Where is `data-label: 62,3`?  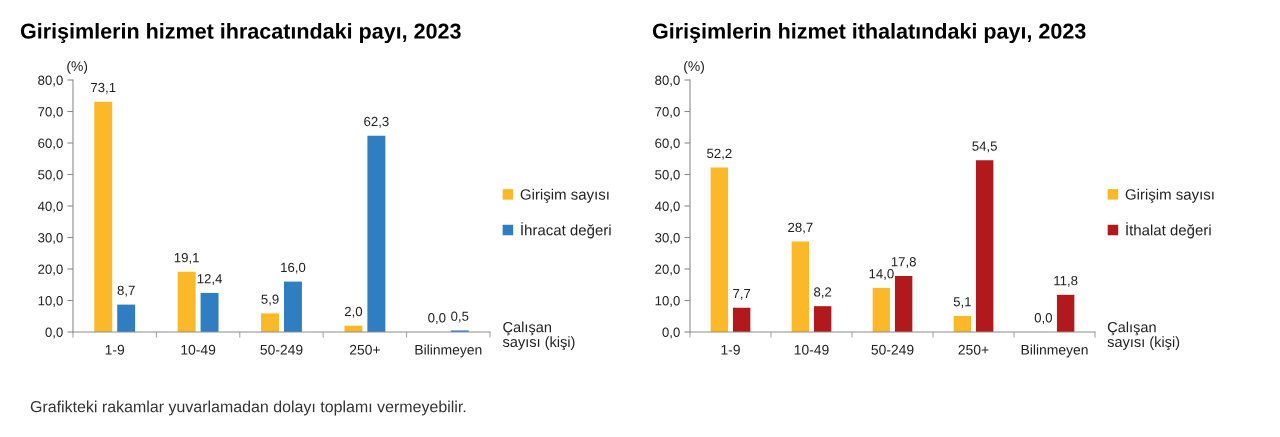
data-label: 62,3 is located at coordinates (376, 122).